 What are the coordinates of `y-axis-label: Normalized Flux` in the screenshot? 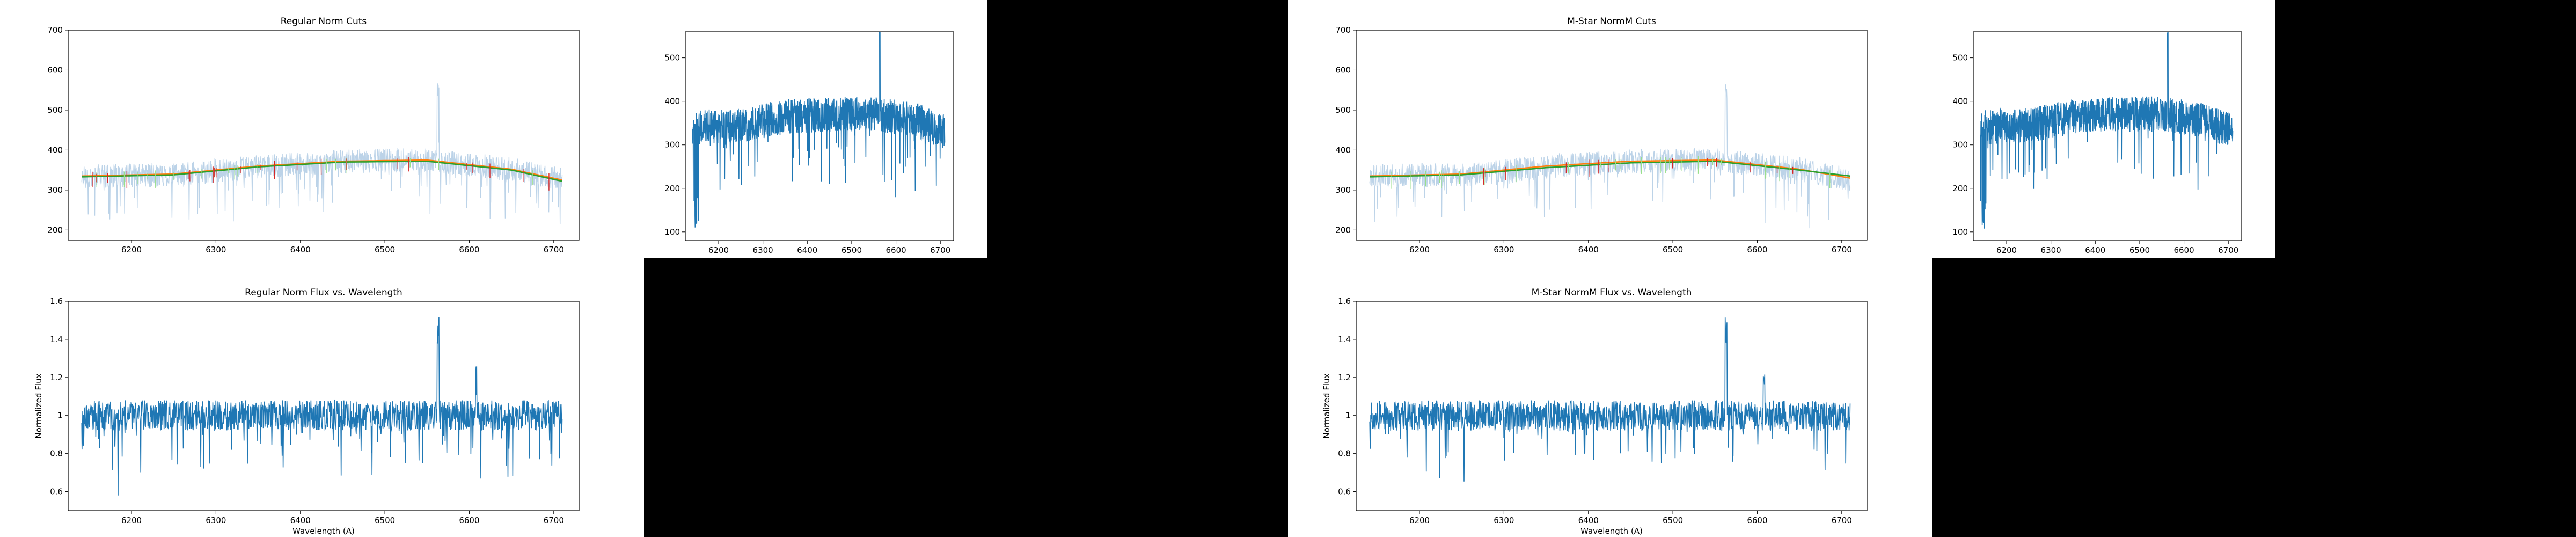 It's located at (1326, 406).